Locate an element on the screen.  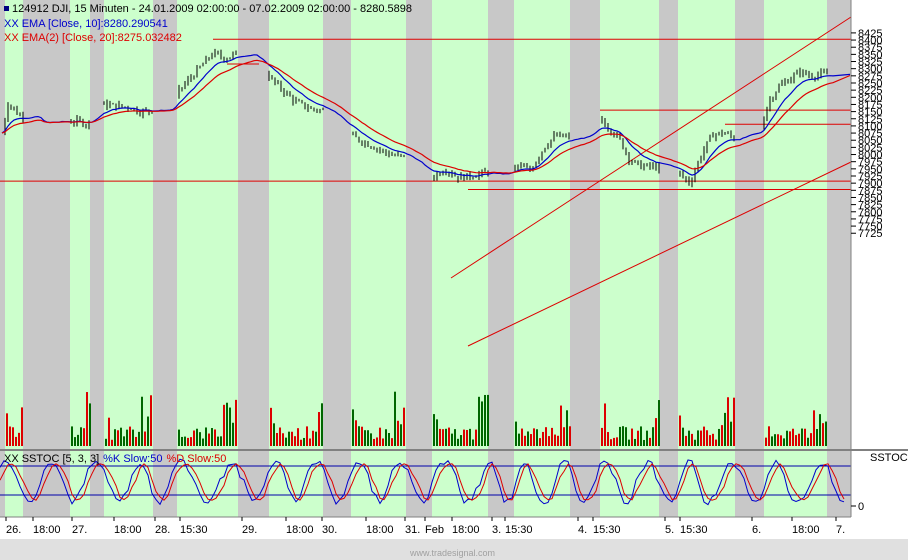
stoch-panel is located at coordinates (425, 484).